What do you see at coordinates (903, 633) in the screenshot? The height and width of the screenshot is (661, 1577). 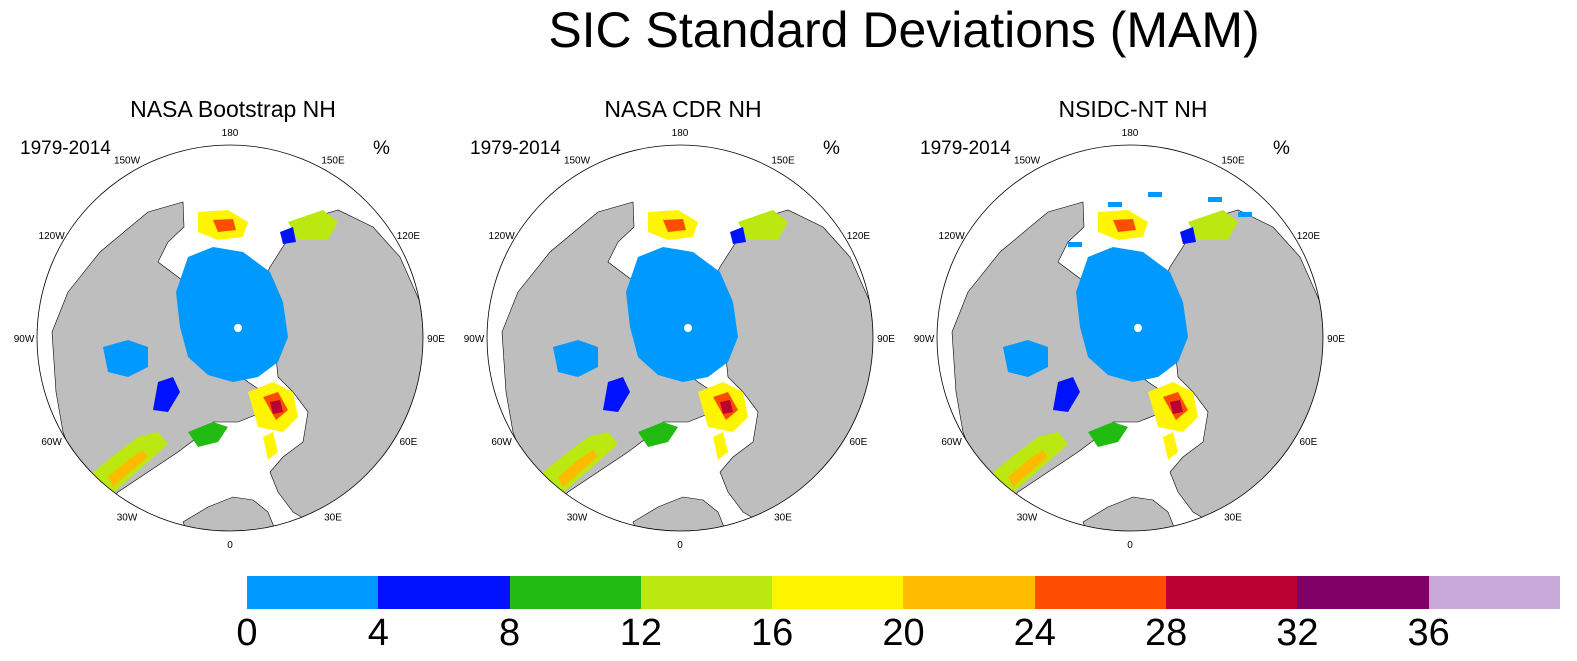 I see `colorbar-tick-label: 20` at bounding box center [903, 633].